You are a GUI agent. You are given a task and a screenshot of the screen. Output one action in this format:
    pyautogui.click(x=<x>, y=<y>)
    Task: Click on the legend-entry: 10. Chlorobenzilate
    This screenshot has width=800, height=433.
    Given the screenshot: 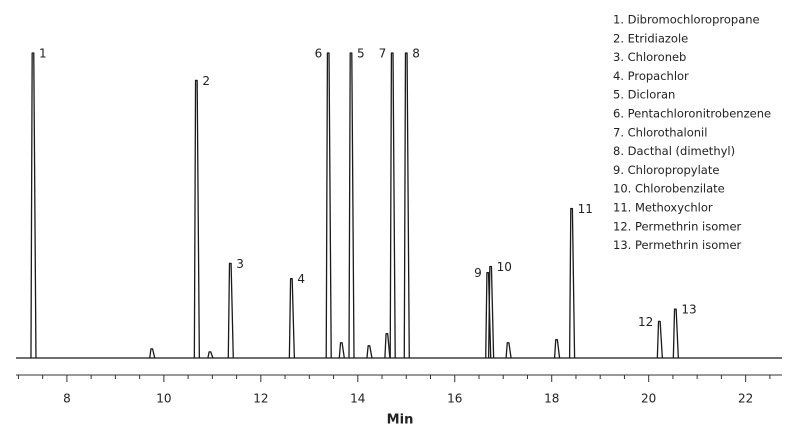 What is the action you would take?
    pyautogui.click(x=669, y=189)
    